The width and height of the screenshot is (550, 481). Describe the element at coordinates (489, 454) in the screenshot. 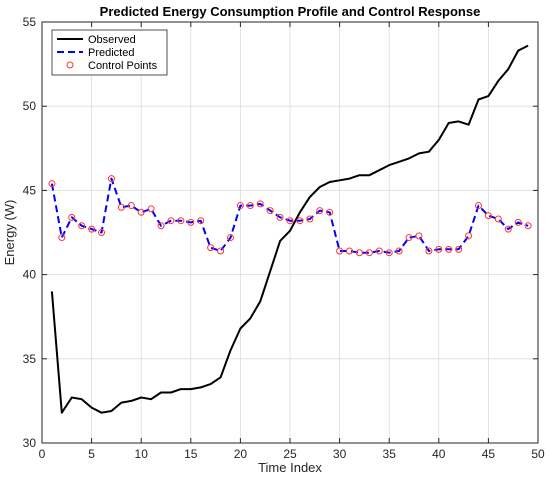

I see `x-tick-label: 45` at that location.